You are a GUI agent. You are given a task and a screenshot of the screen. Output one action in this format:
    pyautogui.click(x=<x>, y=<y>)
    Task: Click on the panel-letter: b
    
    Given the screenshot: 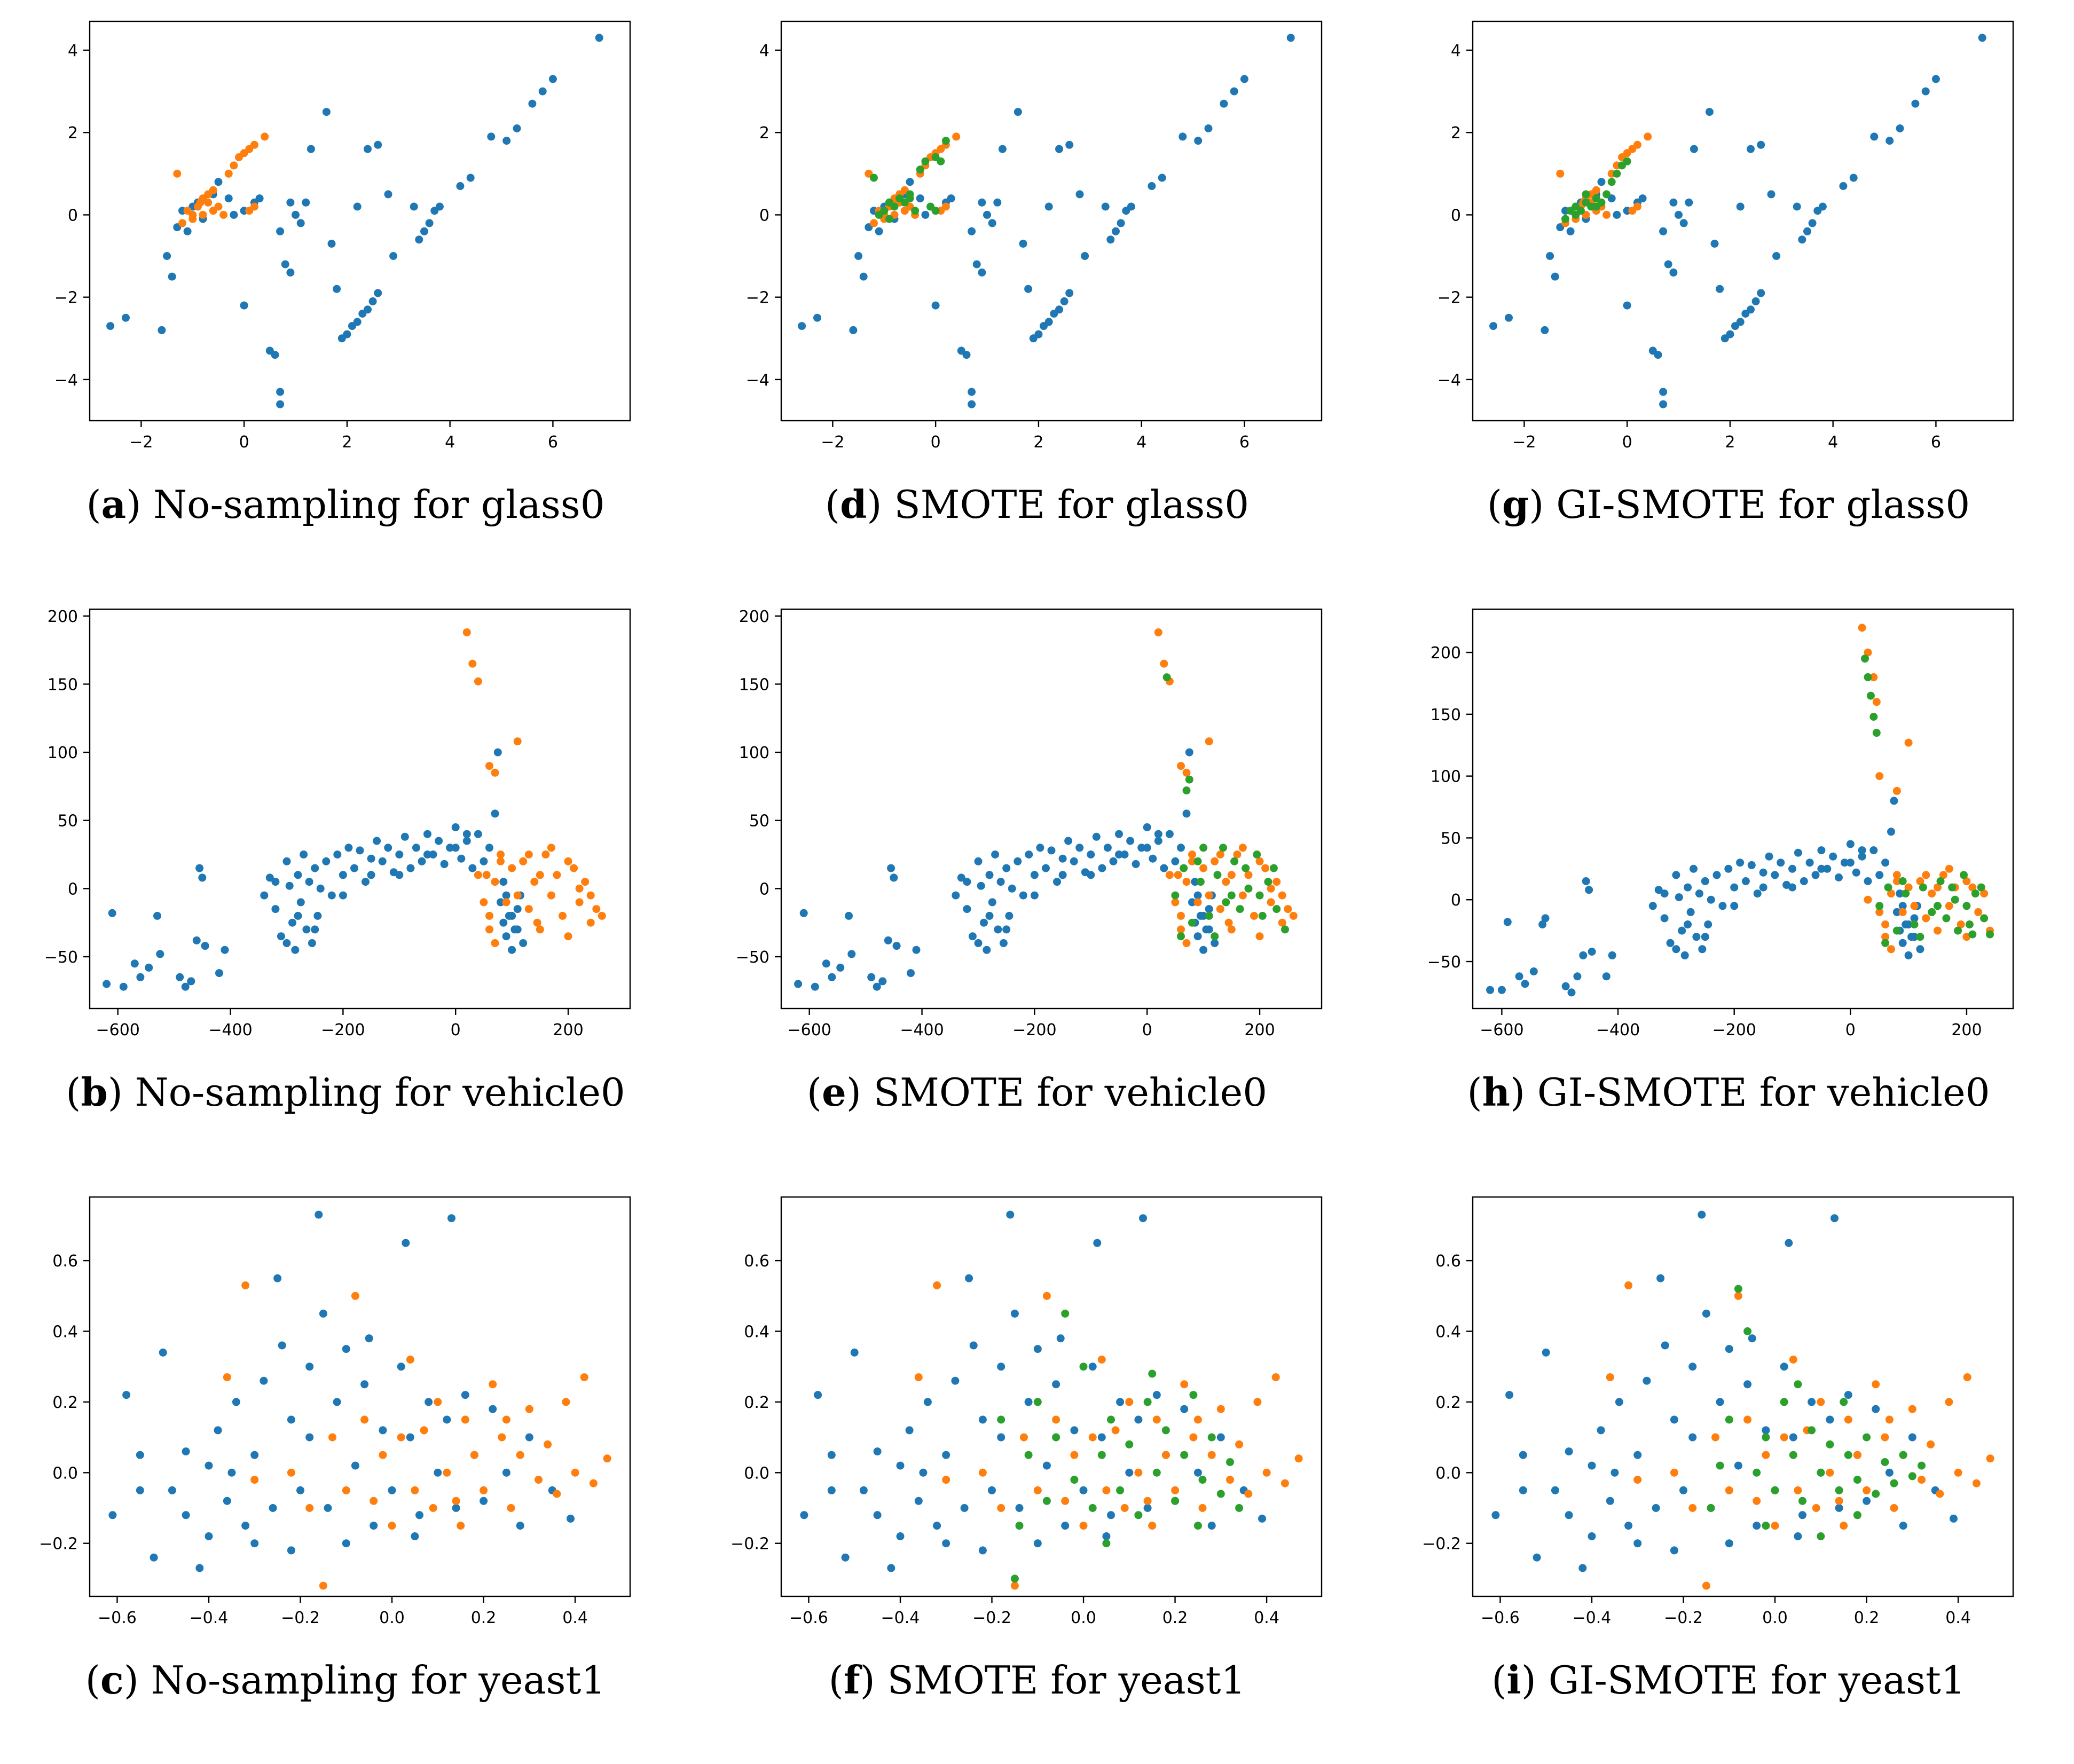 What is the action you would take?
    pyautogui.click(x=94, y=1092)
    